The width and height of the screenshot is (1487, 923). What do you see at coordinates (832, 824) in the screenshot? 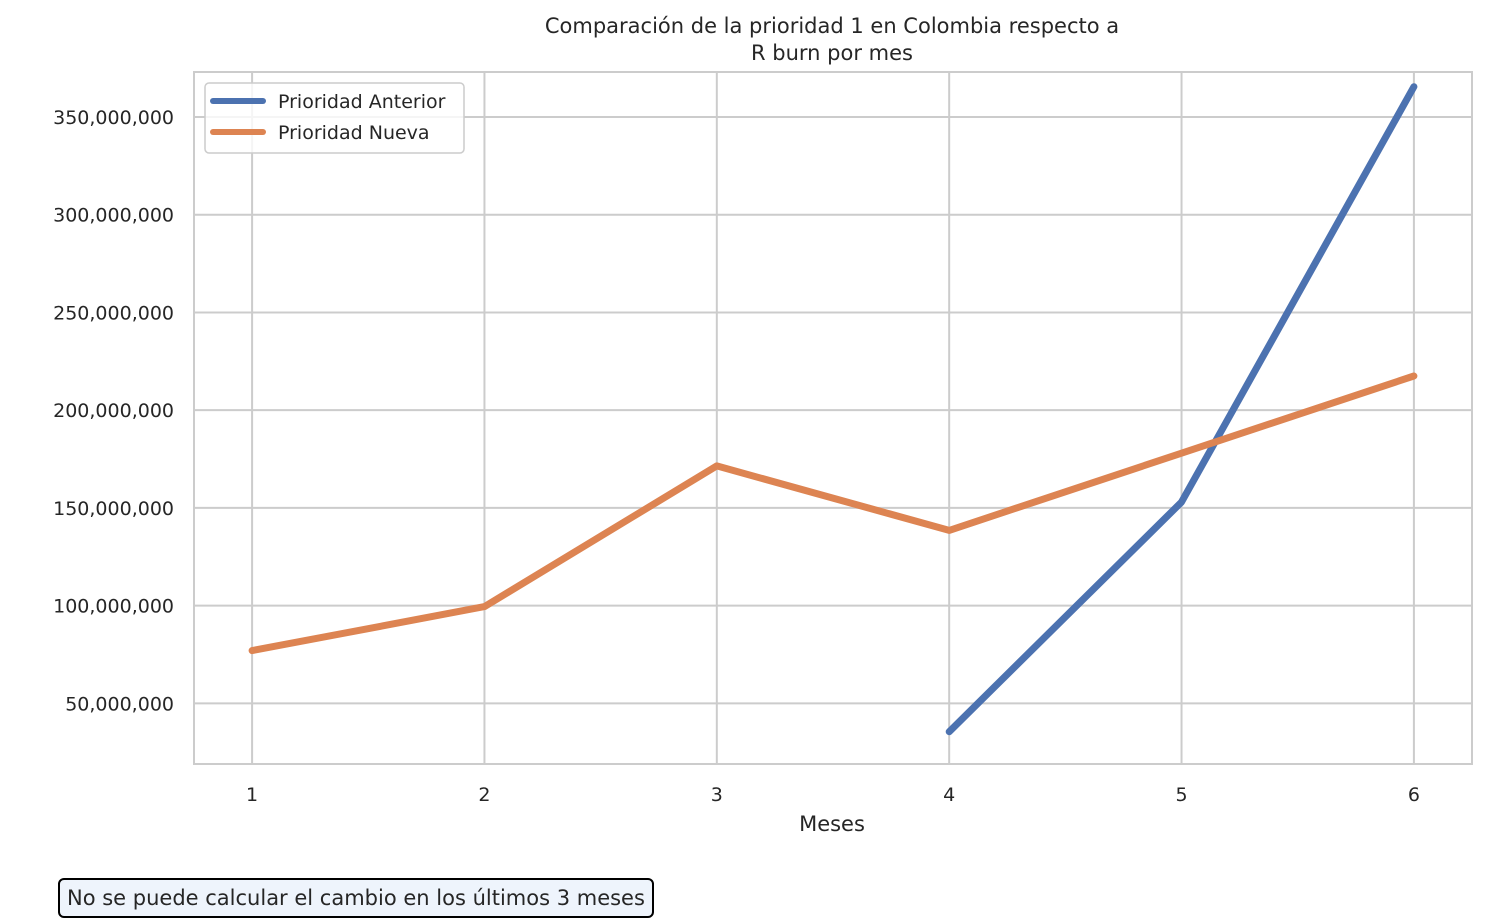
I see `x-axis-label: Meses` at bounding box center [832, 824].